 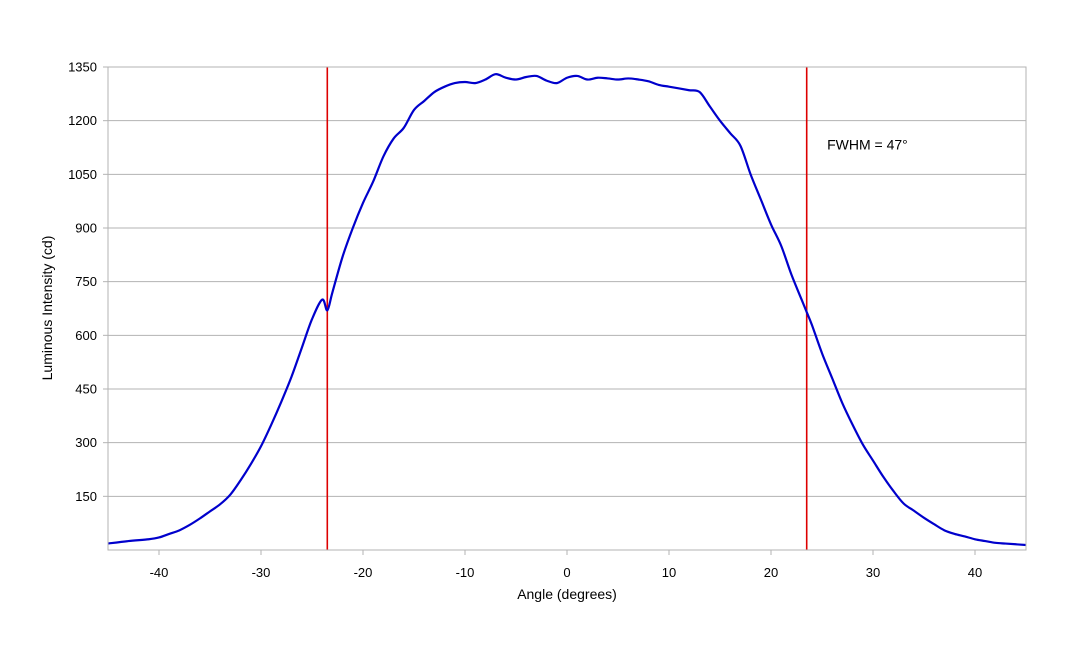 I want to click on y-tick-label: 900, so click(x=86, y=228).